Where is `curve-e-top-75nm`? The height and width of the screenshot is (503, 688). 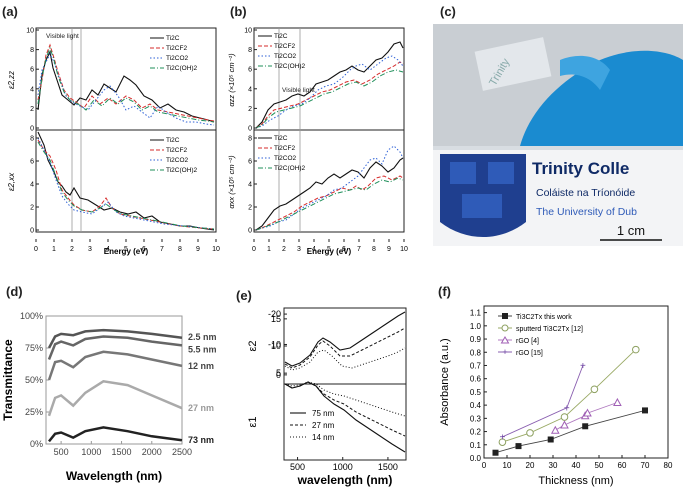 curve-e-top-75nm is located at coordinates (345, 339).